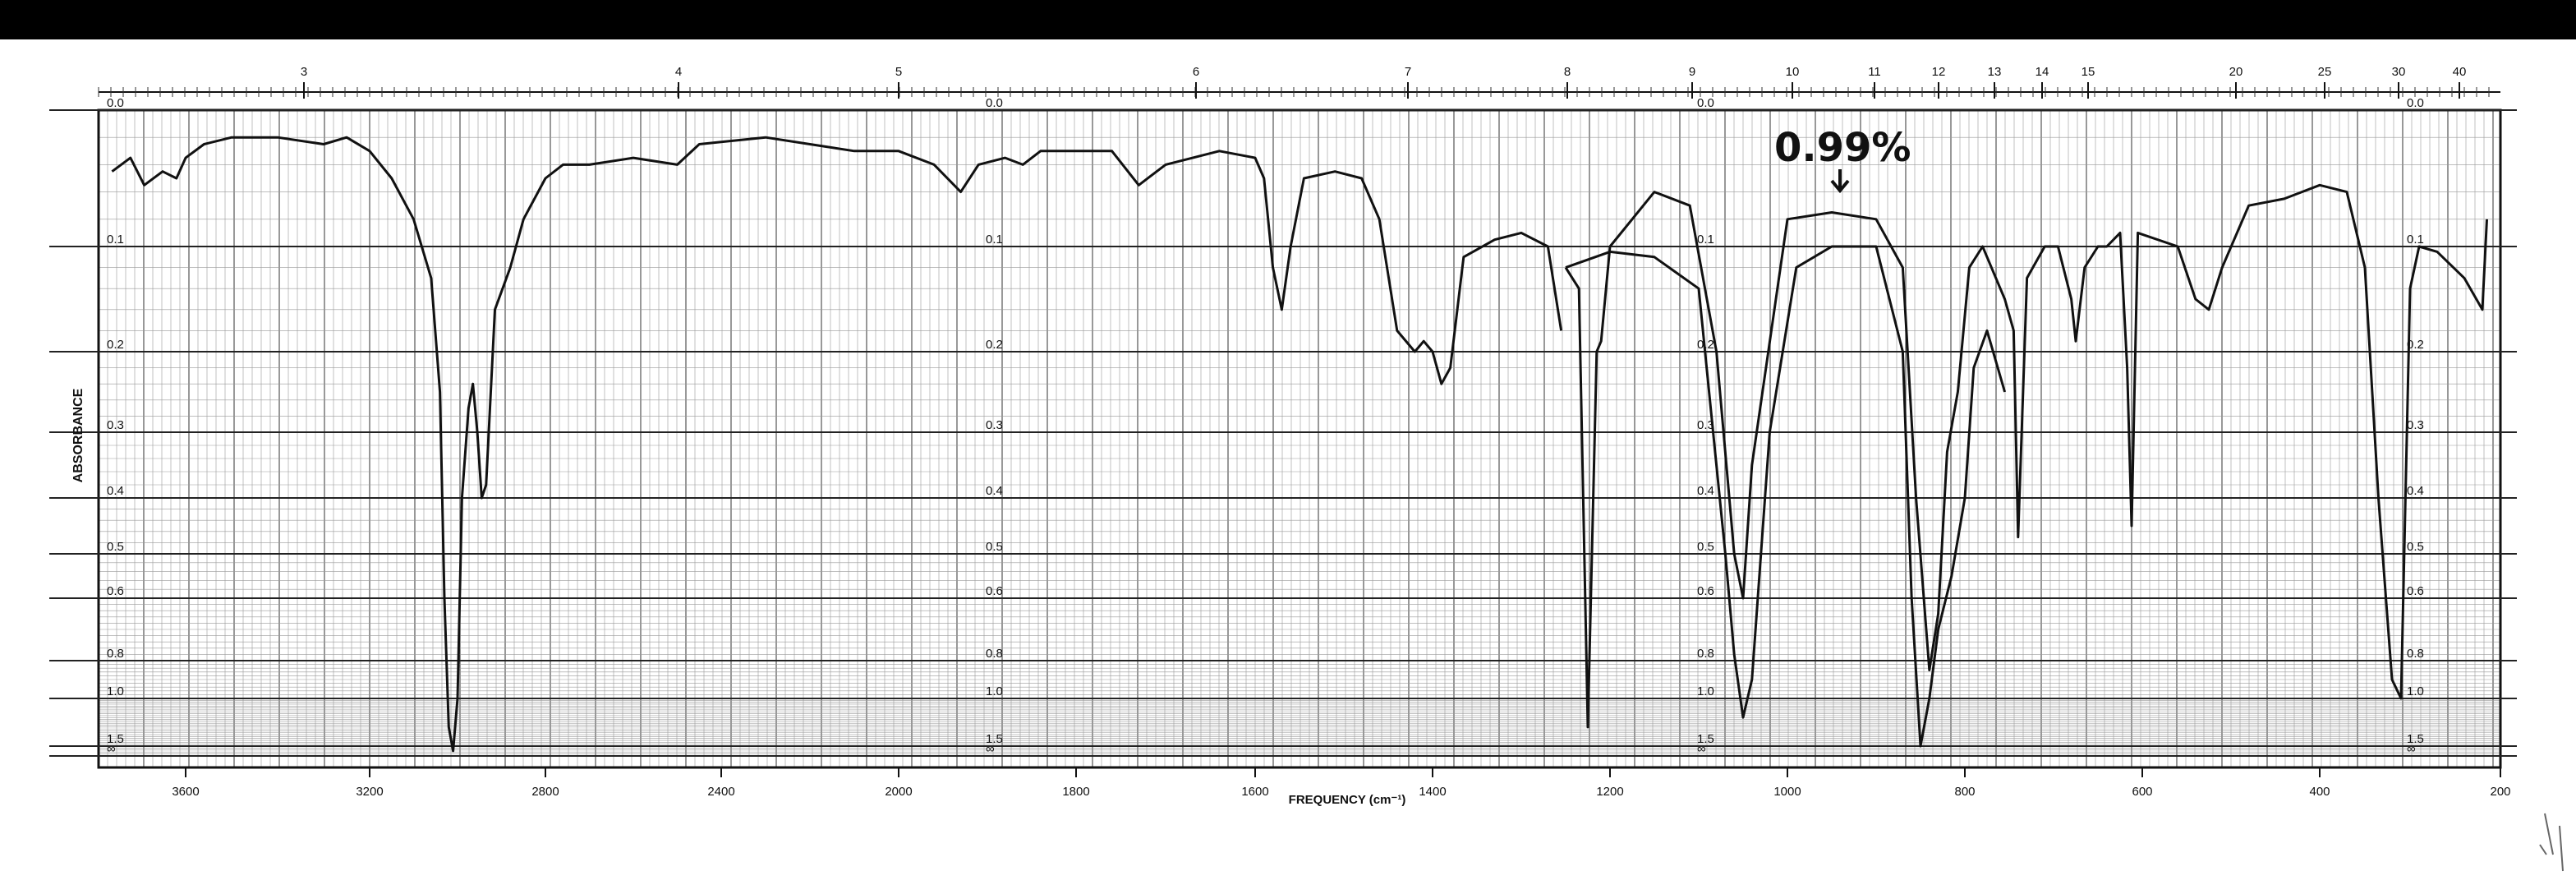 This screenshot has width=2576, height=894. Describe the element at coordinates (898, 72) in the screenshot. I see `wavelength-tick-label: 5` at that location.